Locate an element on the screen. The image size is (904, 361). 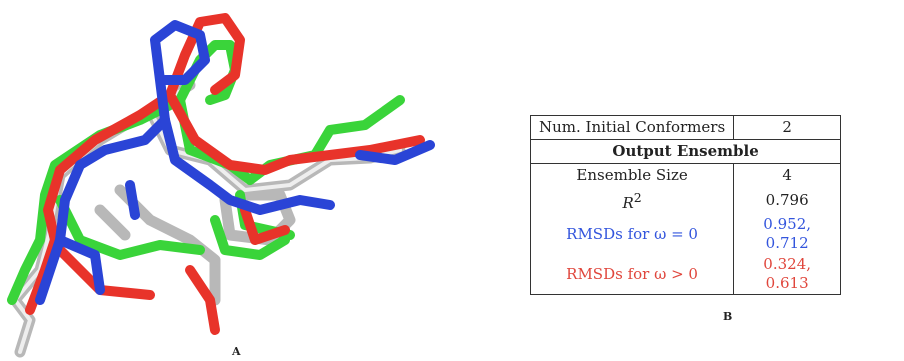
num-initial-conformers-value: 2 is located at coordinates (787, 127).